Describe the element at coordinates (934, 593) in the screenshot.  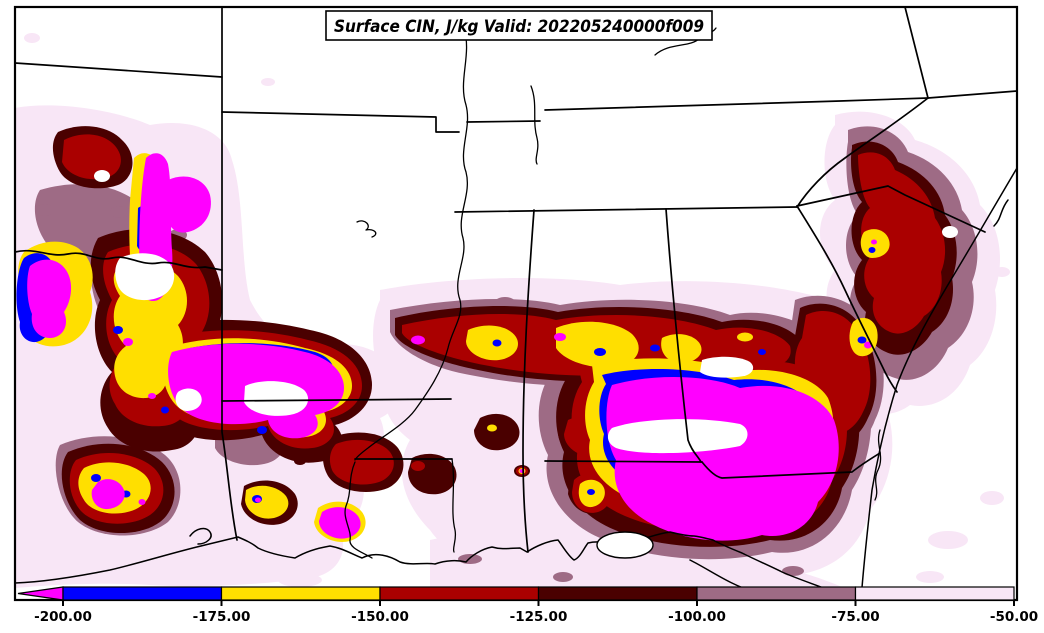
I see `colorbar-segment-pink` at that location.